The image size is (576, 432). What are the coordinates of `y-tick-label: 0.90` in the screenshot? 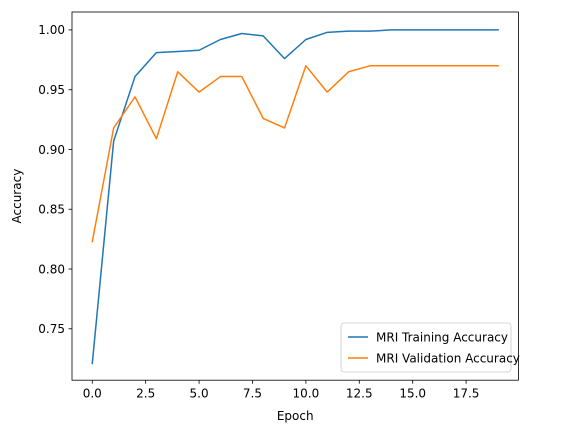 It's located at (51, 150).